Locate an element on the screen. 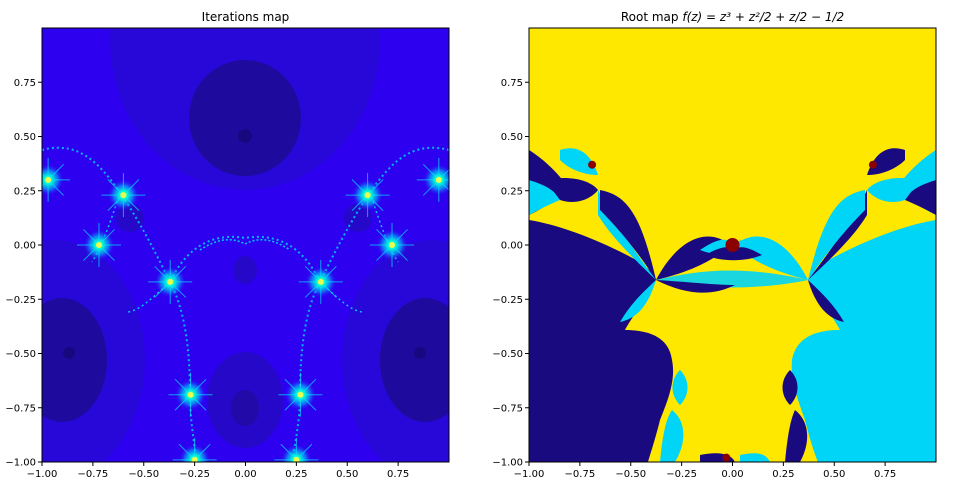 The height and width of the screenshot is (488, 960). iterations-map-title: Iterations map is located at coordinates (246, 17).